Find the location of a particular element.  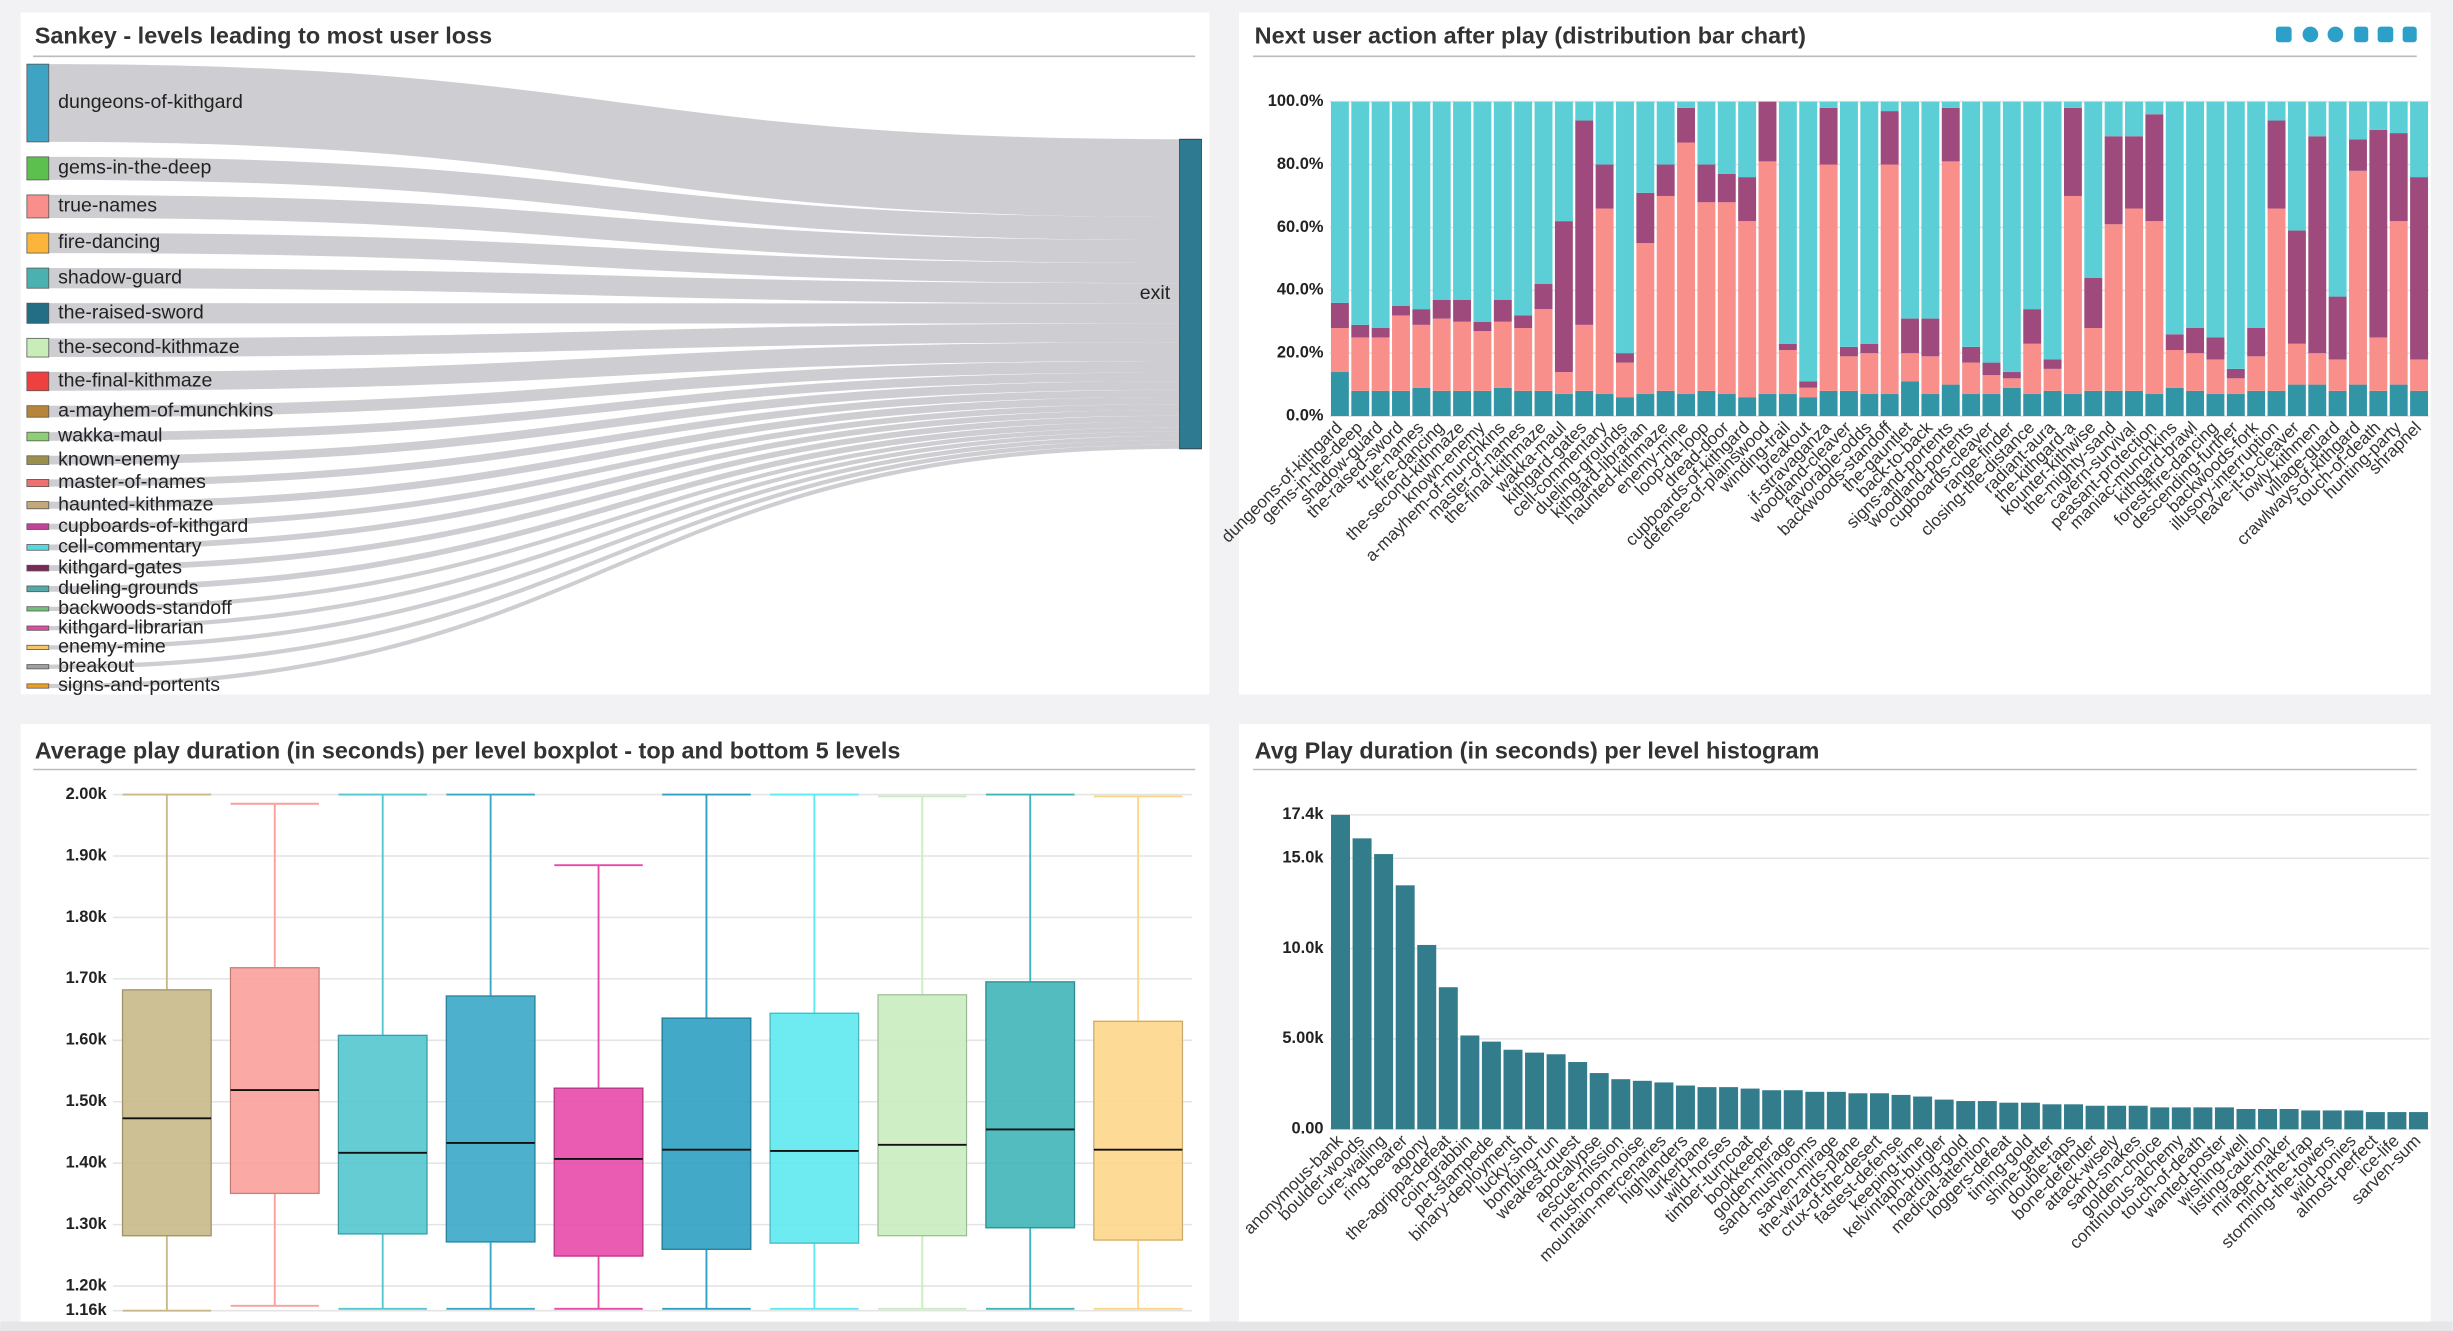

node-label: known-enemy is located at coordinates (119, 459).